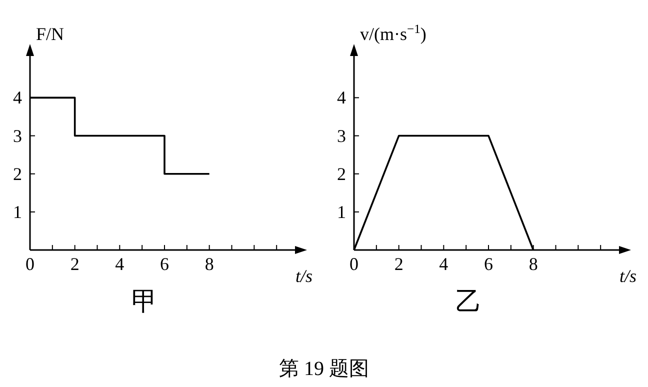 This screenshot has width=648, height=387. What do you see at coordinates (145, 301) in the screenshot?
I see `text: 甲` at bounding box center [145, 301].